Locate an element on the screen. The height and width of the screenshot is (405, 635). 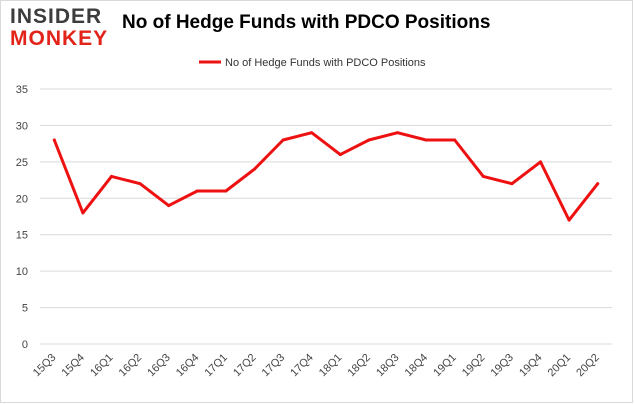
y-tick-label: 20 is located at coordinates (22, 199).